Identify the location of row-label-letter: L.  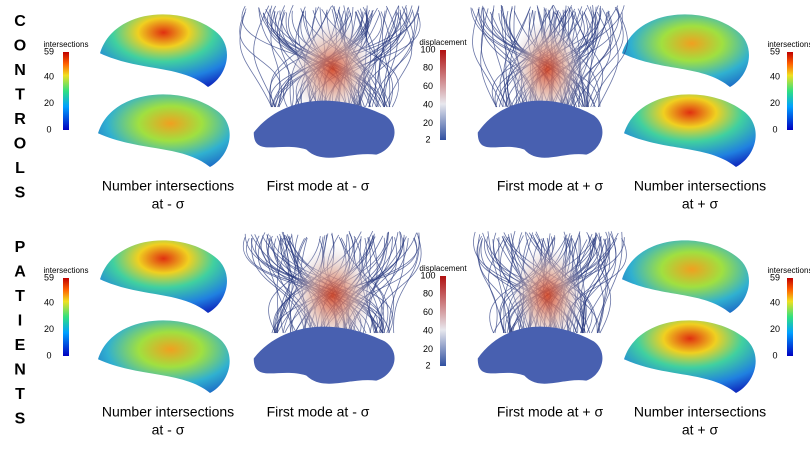
(20, 168).